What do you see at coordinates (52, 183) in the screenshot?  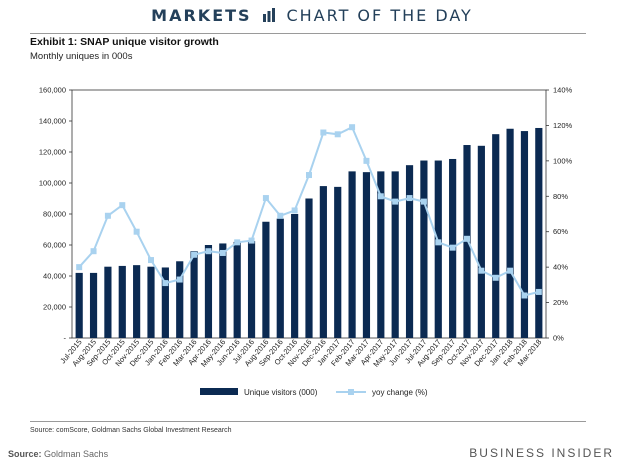 I see `left-axis-tick-label: 100,000` at bounding box center [52, 183].